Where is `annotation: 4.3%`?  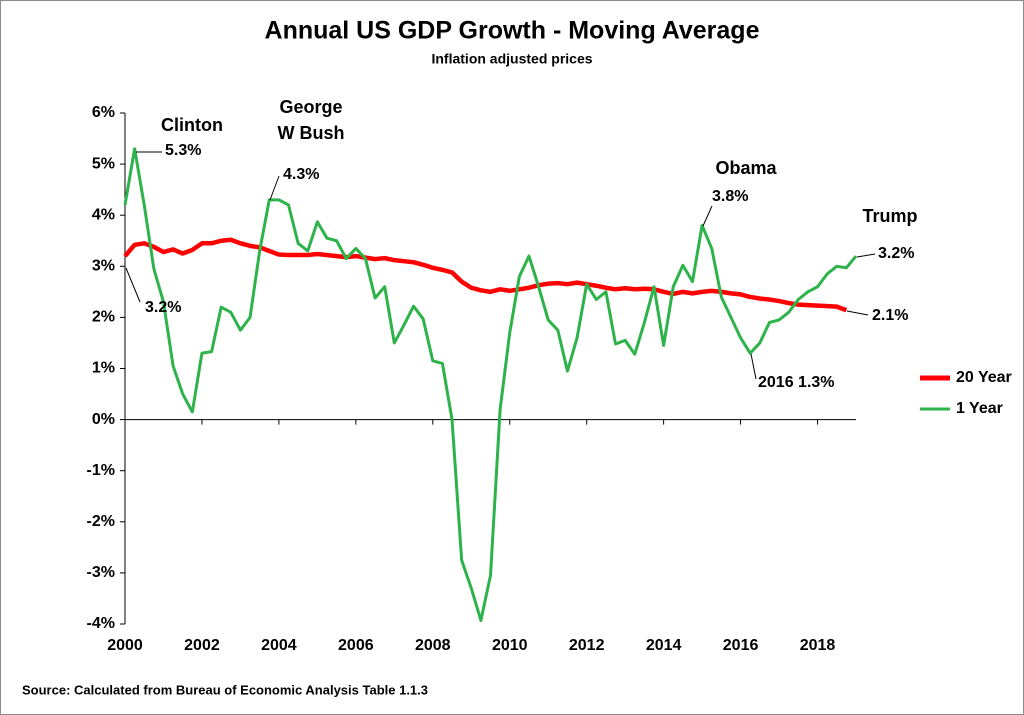
annotation: 4.3% is located at coordinates (301, 174).